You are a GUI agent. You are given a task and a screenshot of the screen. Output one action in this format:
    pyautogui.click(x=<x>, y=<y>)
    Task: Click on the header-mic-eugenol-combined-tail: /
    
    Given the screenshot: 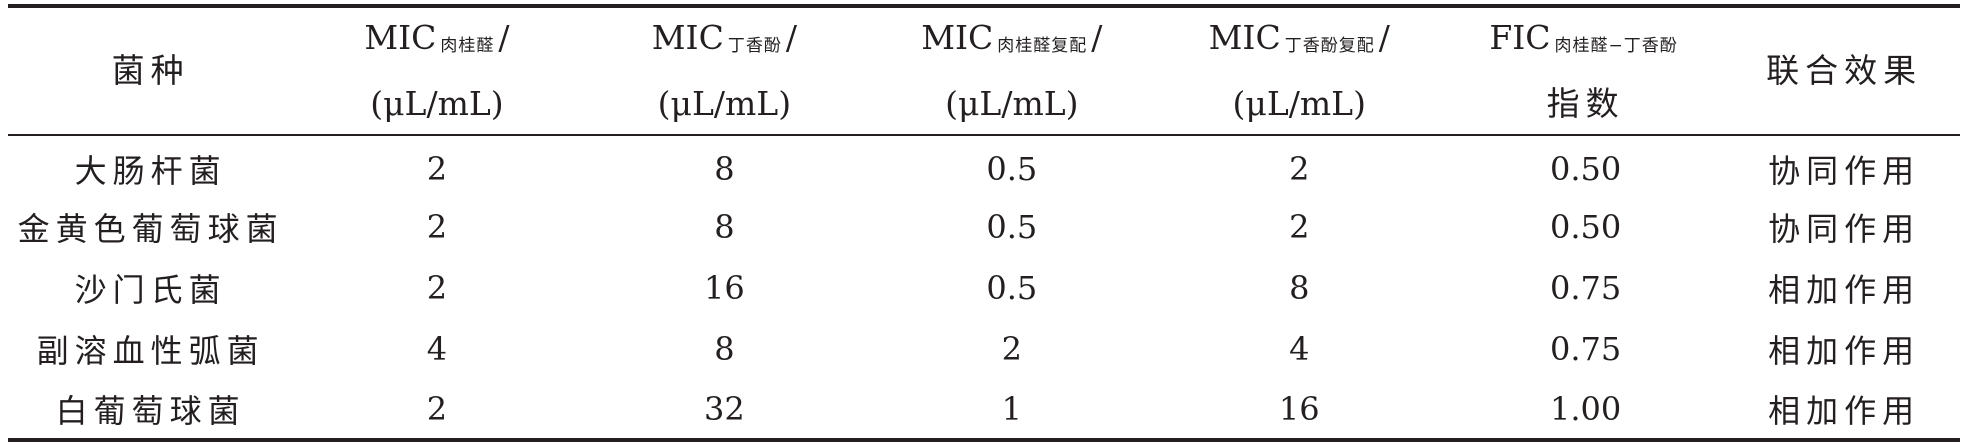 What is the action you would take?
    pyautogui.click(x=1384, y=37)
    